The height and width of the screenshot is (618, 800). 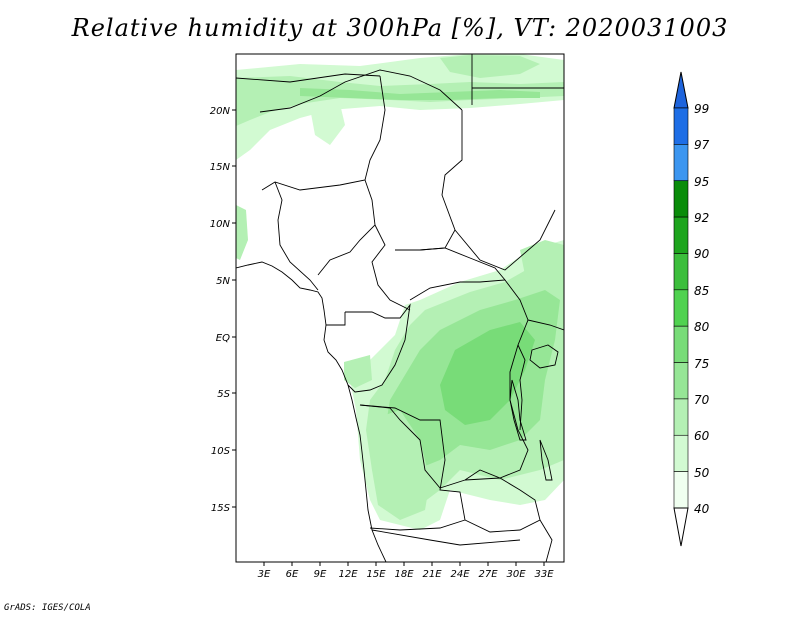 I want to click on colorbar-label-70: 70, so click(x=702, y=400).